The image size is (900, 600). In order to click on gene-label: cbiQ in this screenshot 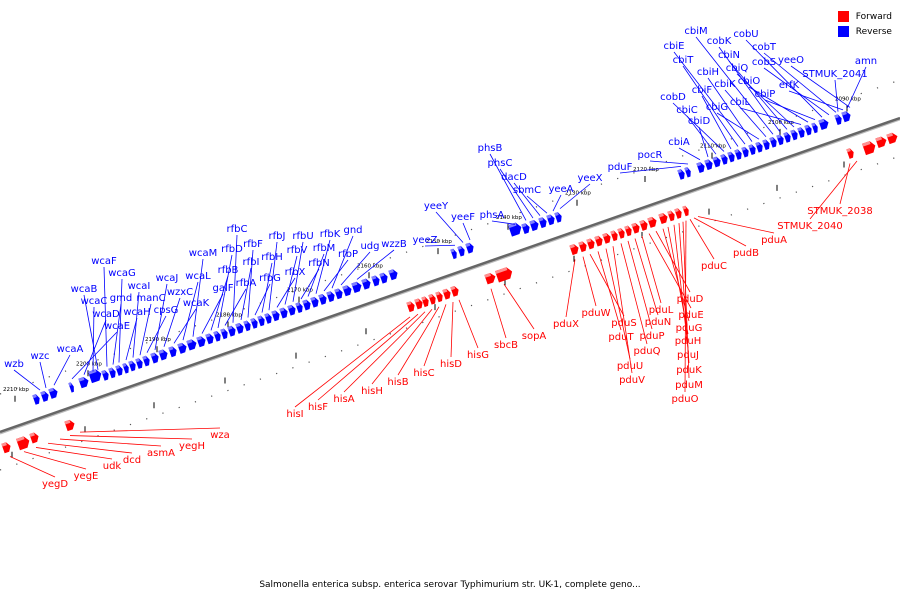, I will do `click(737, 68)`.